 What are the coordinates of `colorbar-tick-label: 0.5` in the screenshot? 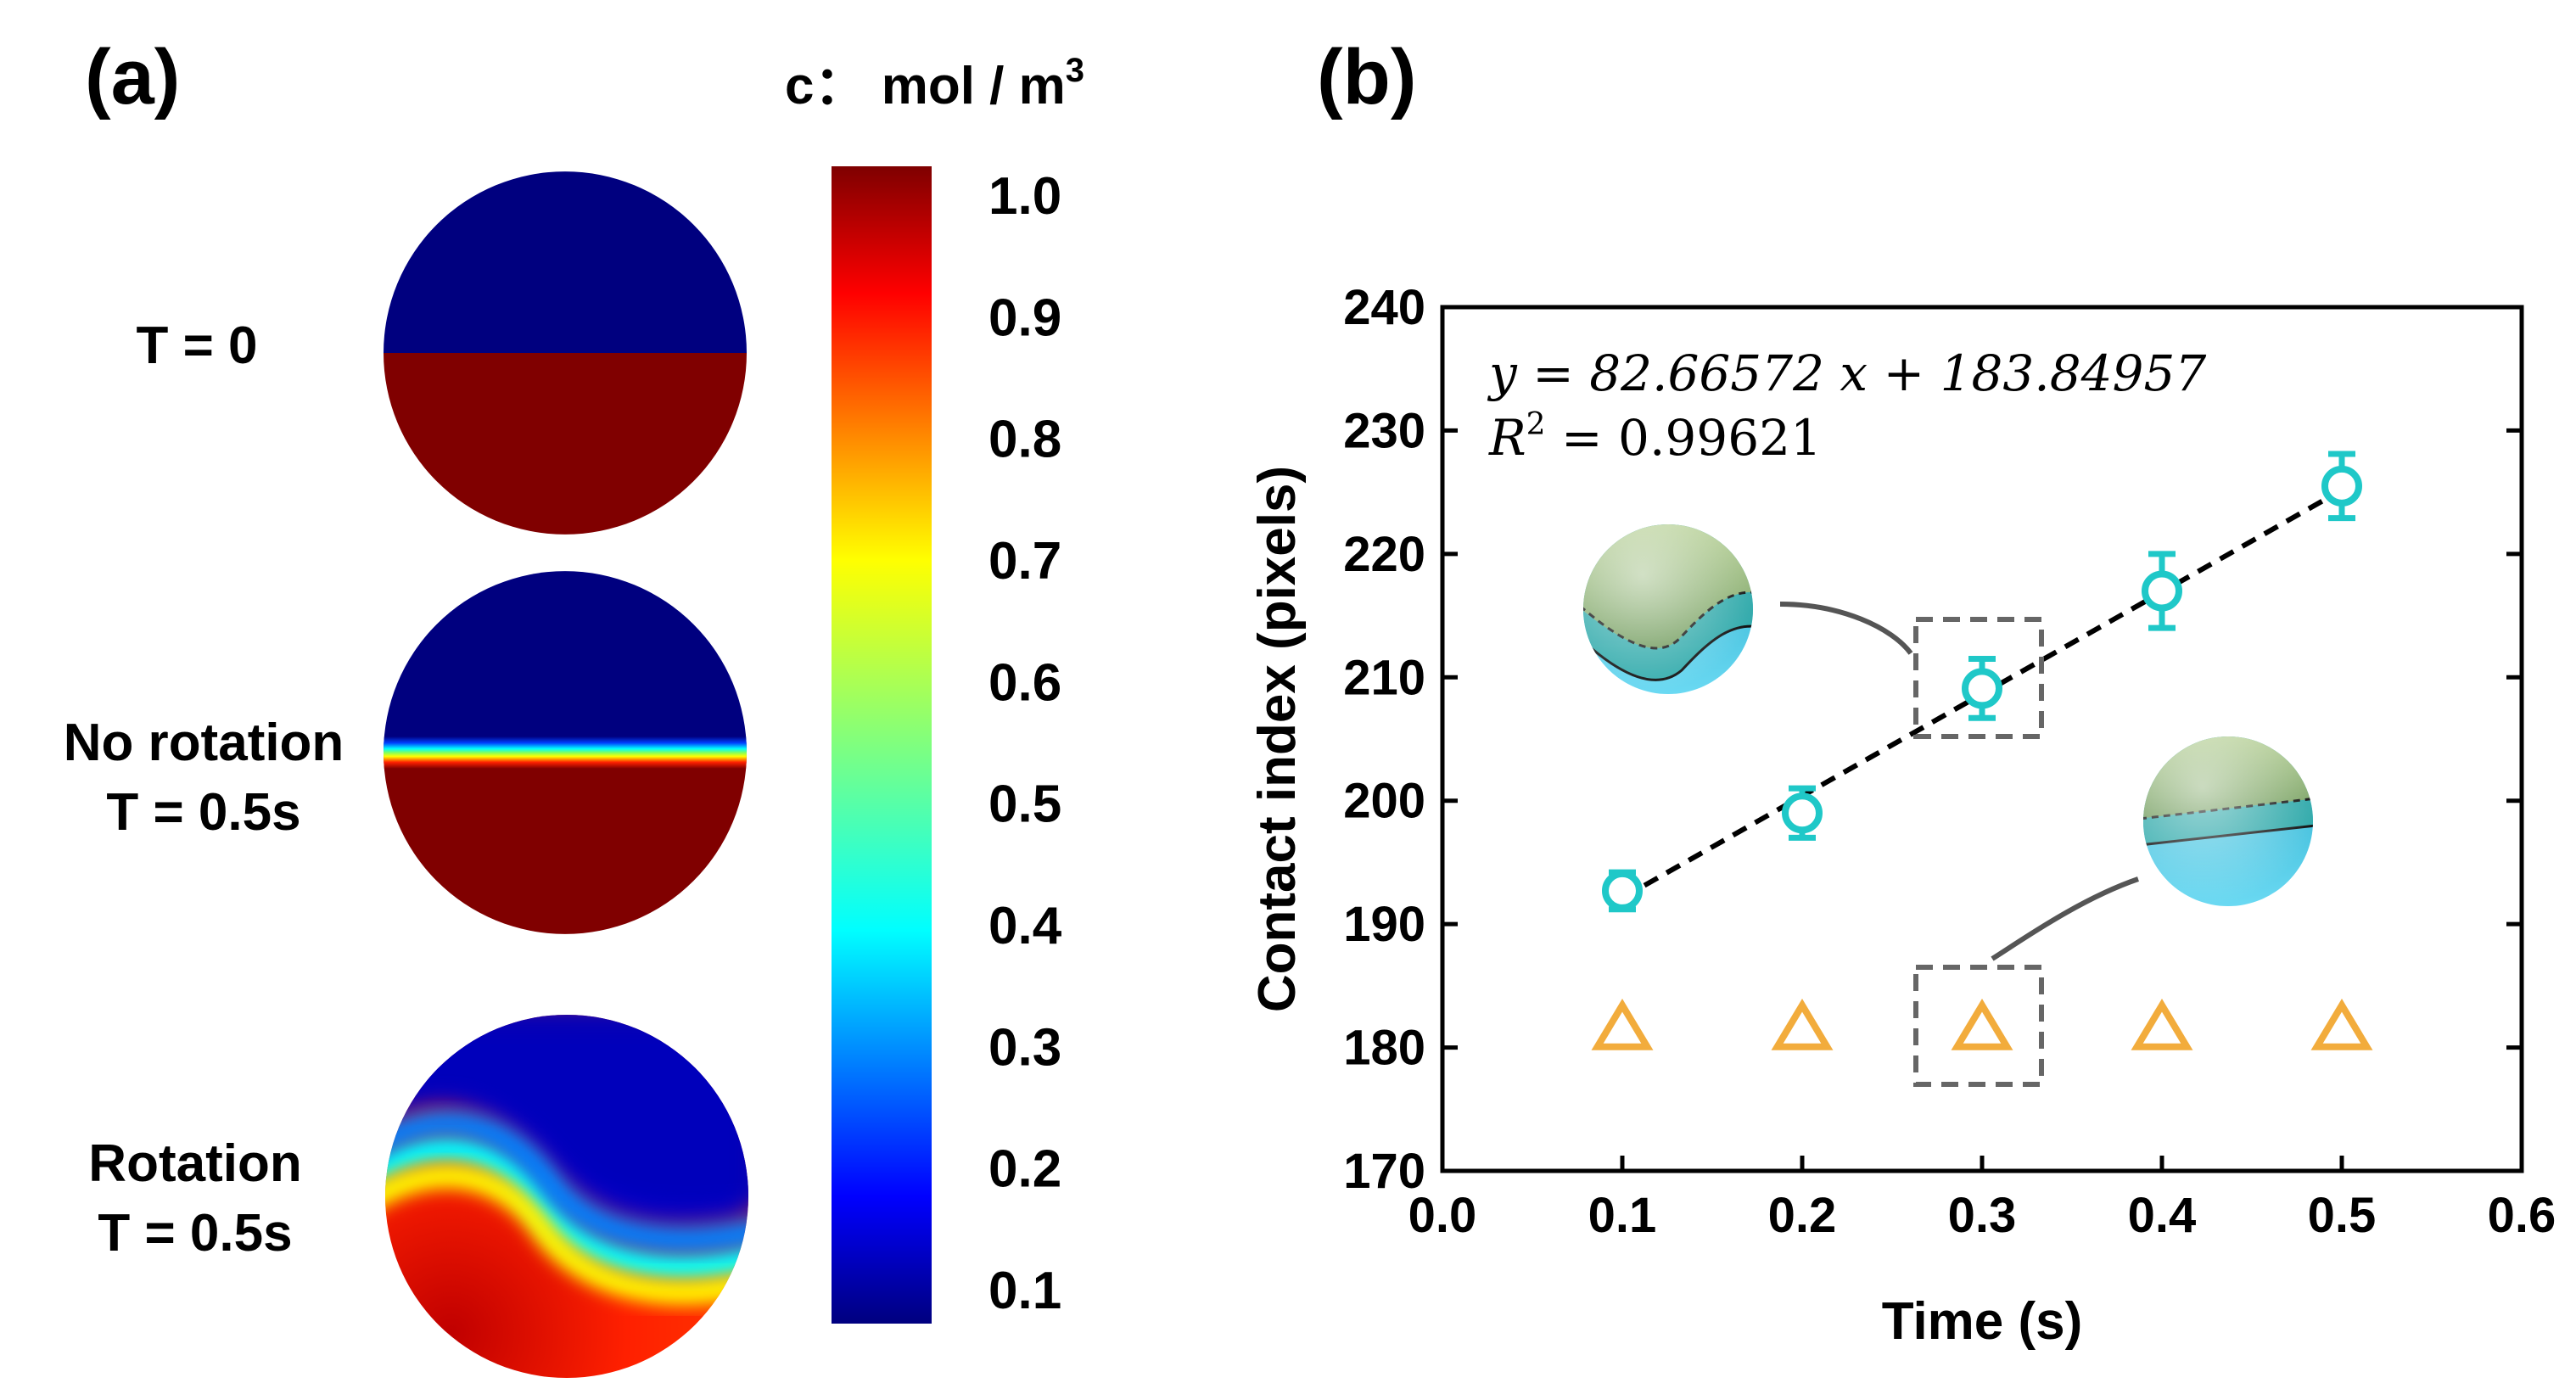 It's located at (1024, 804).